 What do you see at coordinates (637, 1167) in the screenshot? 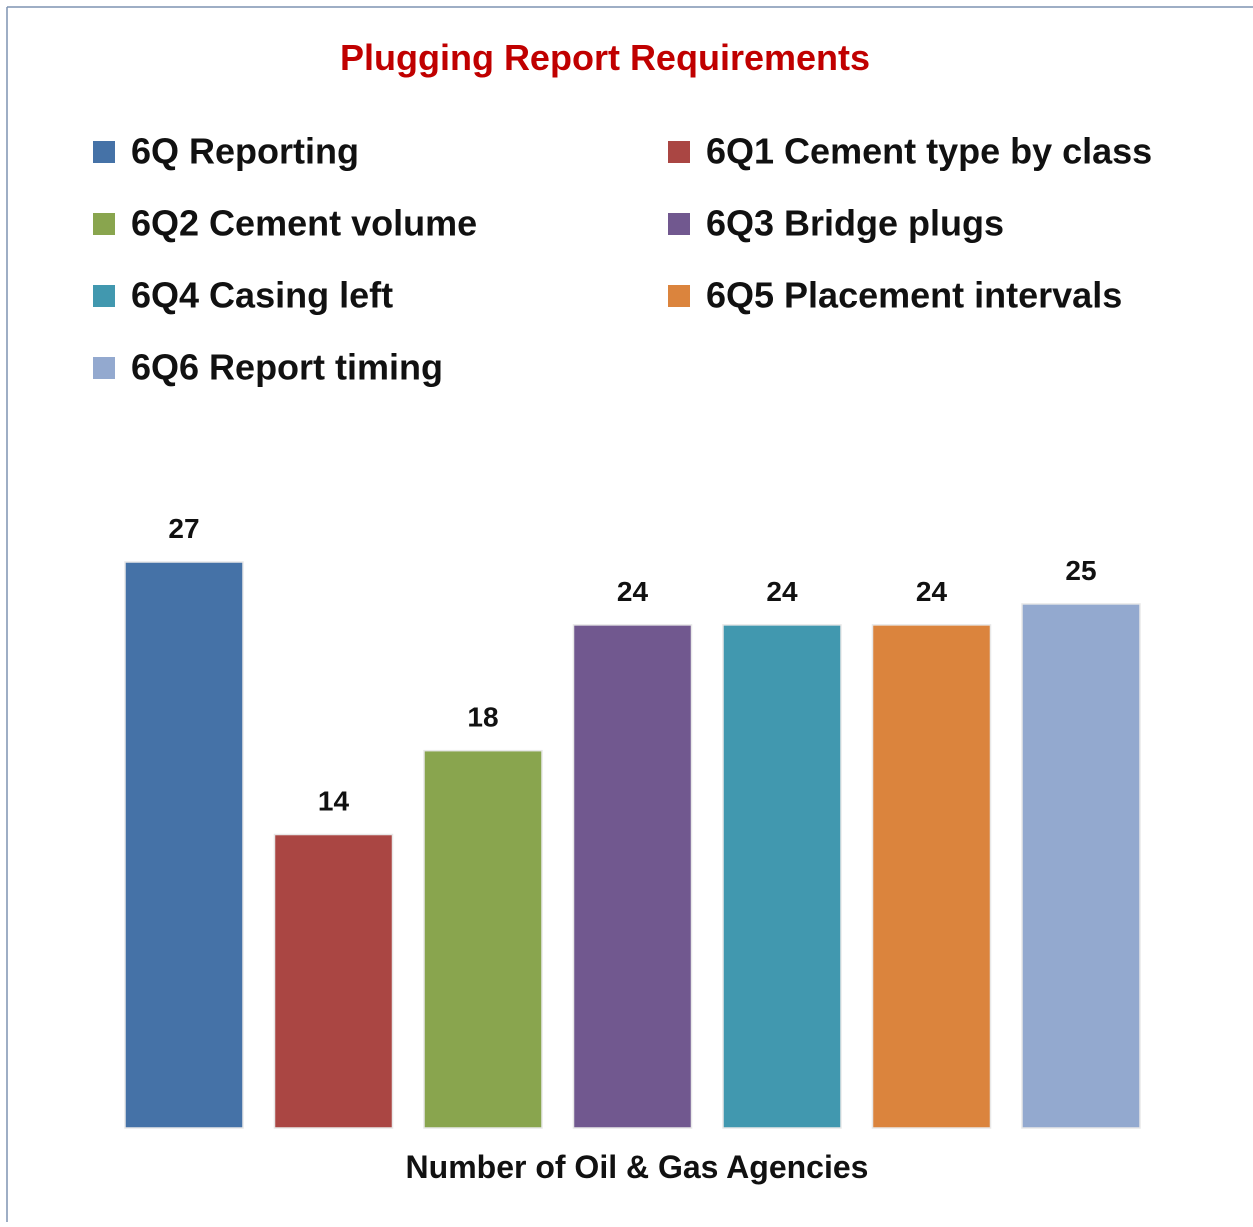
I see `x-axis-title: Number of Oil & Gas Agencies` at bounding box center [637, 1167].